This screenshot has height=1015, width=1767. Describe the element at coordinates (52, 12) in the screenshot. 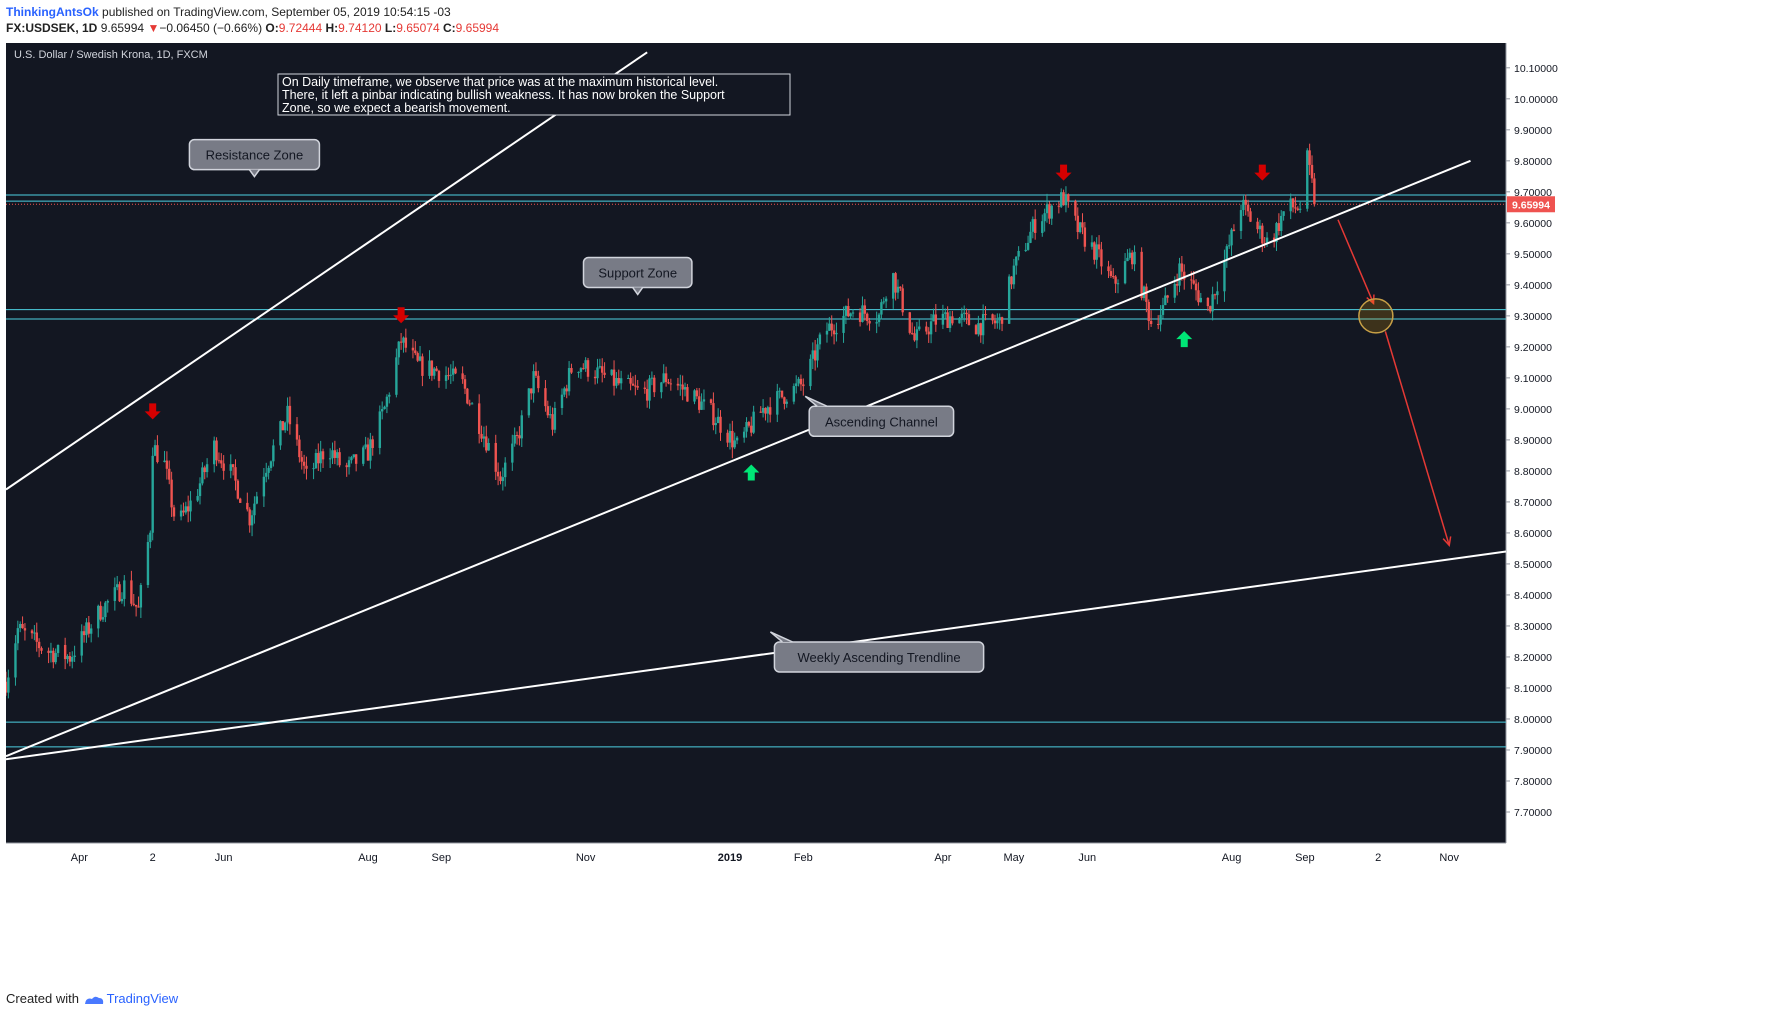

I see `author-link: ThinkingAntsOk` at that location.